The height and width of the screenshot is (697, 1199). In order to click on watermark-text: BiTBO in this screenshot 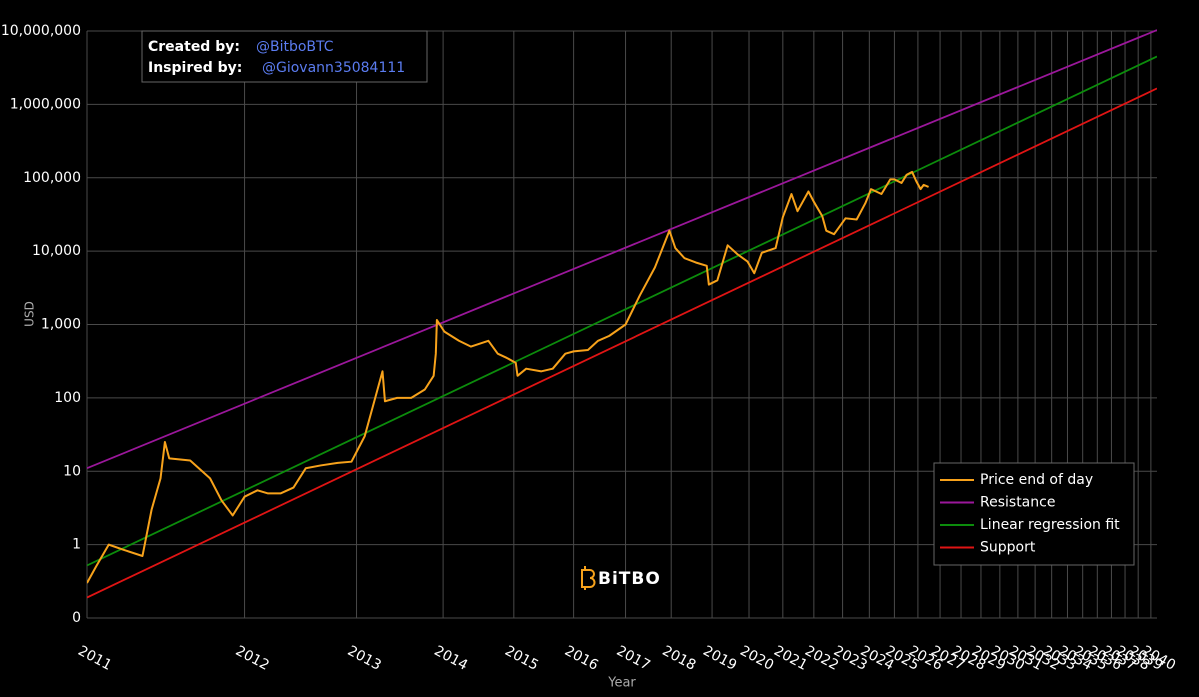, I will do `click(629, 579)`.